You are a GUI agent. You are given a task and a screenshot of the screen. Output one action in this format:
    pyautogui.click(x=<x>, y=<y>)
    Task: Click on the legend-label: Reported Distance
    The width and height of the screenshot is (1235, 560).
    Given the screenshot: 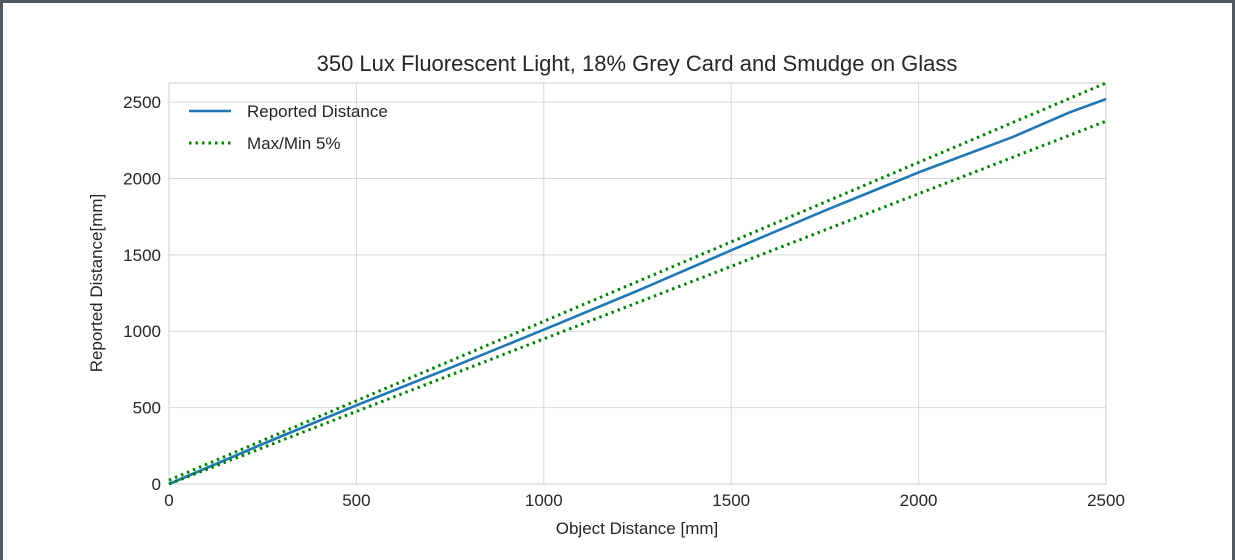 What is the action you would take?
    pyautogui.click(x=317, y=111)
    